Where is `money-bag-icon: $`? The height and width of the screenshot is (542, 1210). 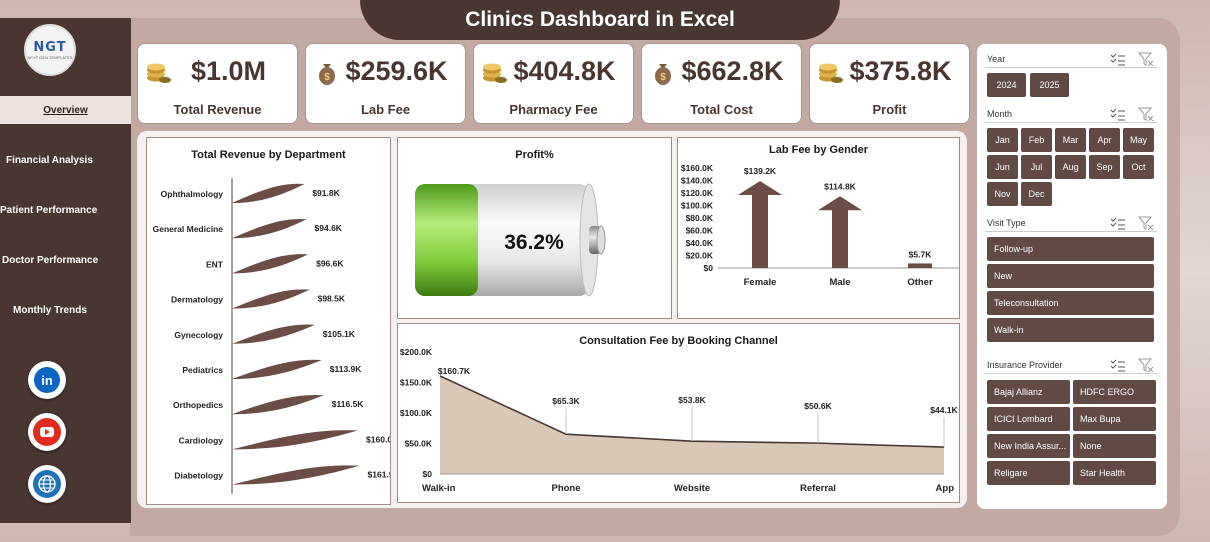 money-bag-icon: $ is located at coordinates (327, 74).